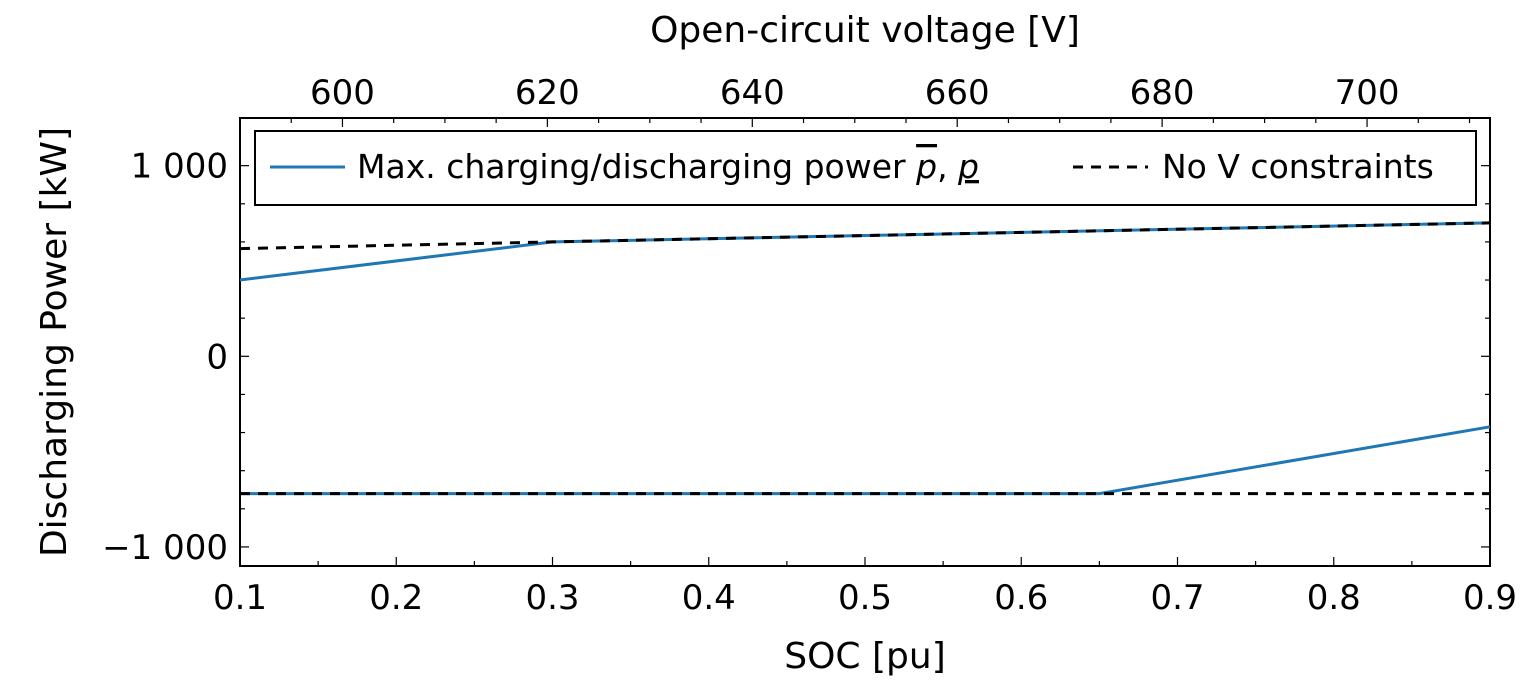  Describe the element at coordinates (342, 93) in the screenshot. I see `x2-tick-label: 600` at that location.